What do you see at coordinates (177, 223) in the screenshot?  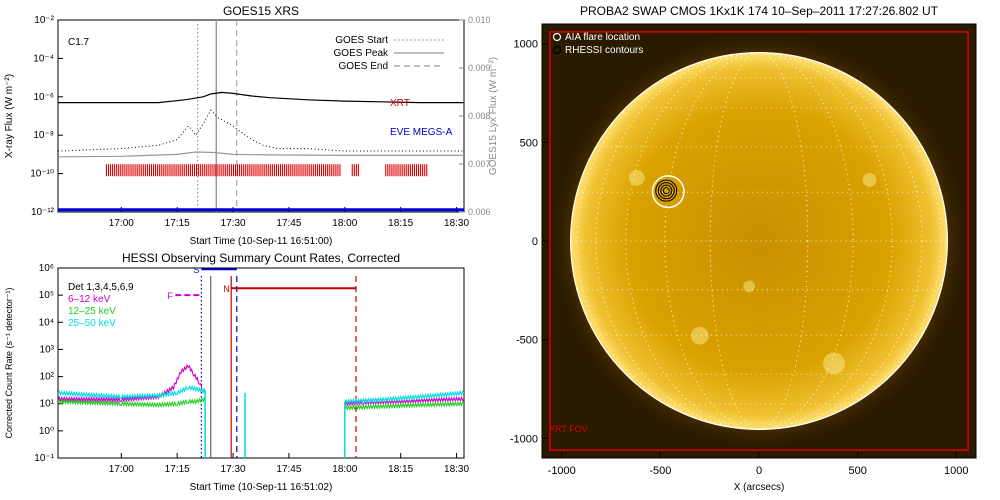 I see `goes-x-tick-label: 17:15` at bounding box center [177, 223].